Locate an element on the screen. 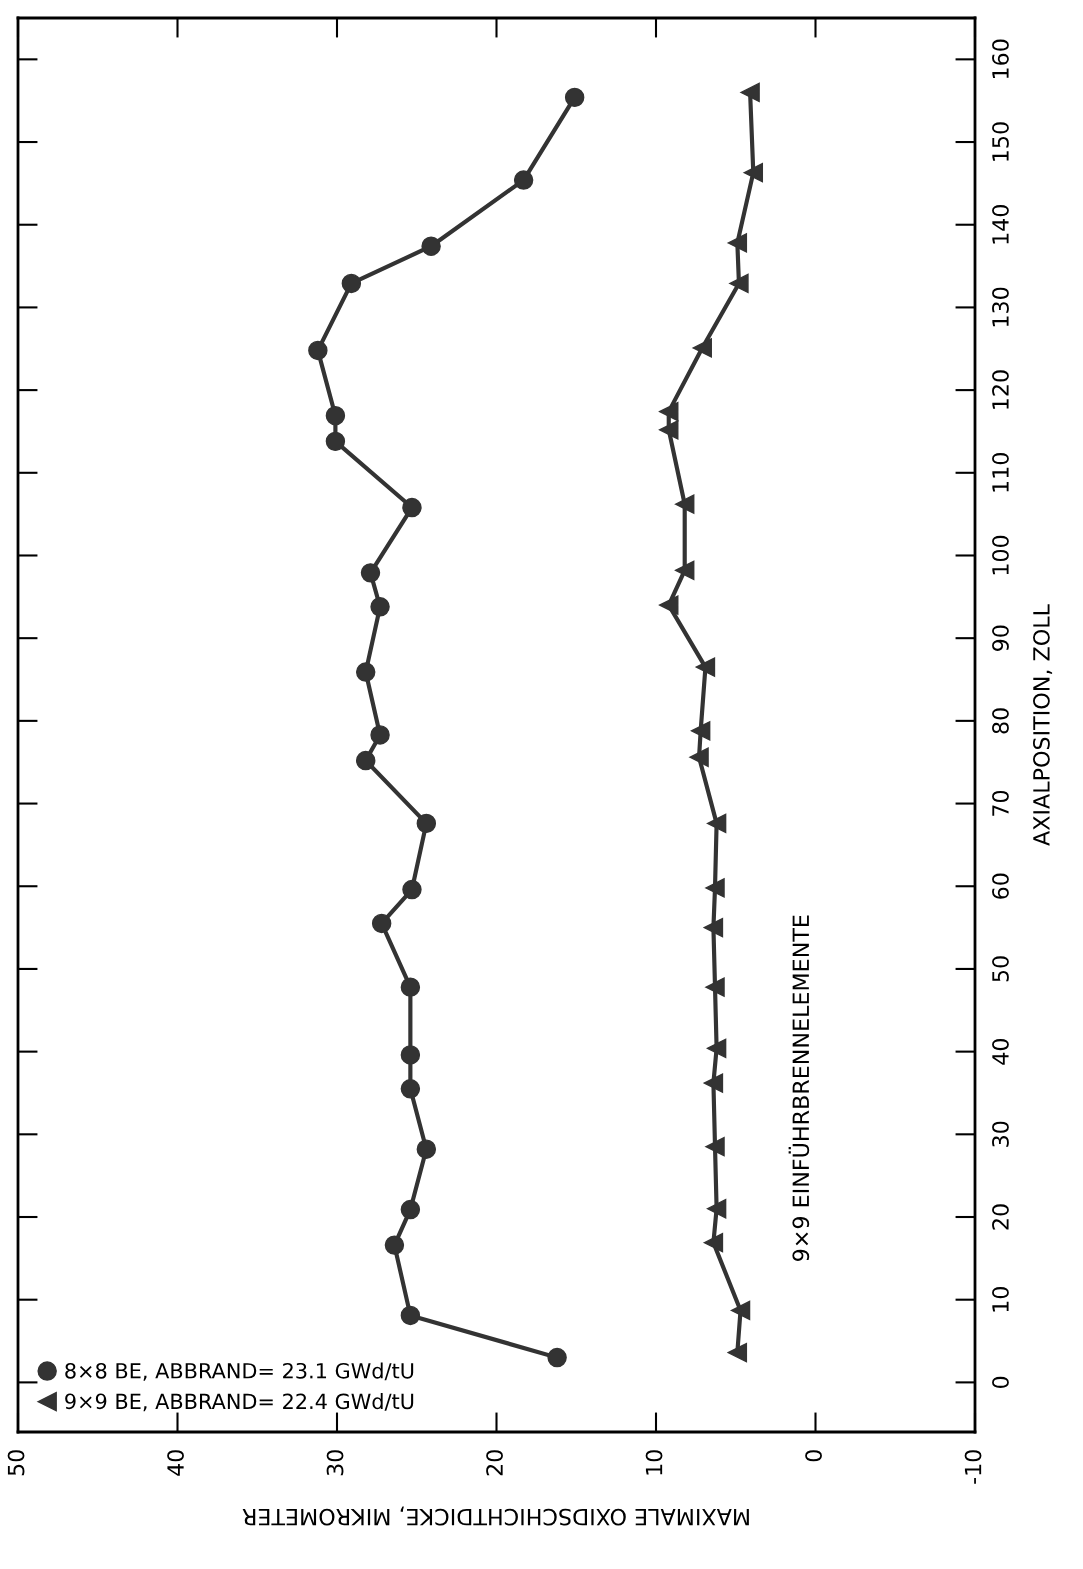  y-axis-title: AXIALPOSITION, ZOLL is located at coordinates (1043, 725).